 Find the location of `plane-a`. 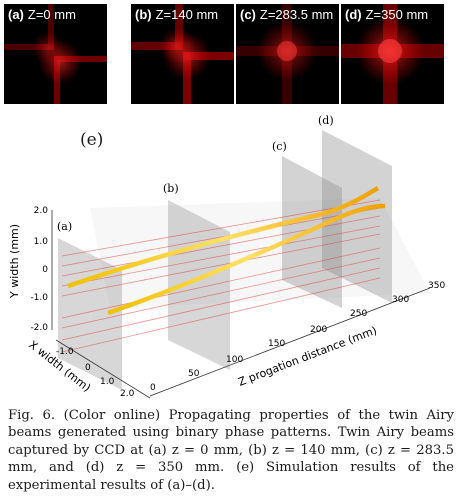

plane-a is located at coordinates (90, 314).